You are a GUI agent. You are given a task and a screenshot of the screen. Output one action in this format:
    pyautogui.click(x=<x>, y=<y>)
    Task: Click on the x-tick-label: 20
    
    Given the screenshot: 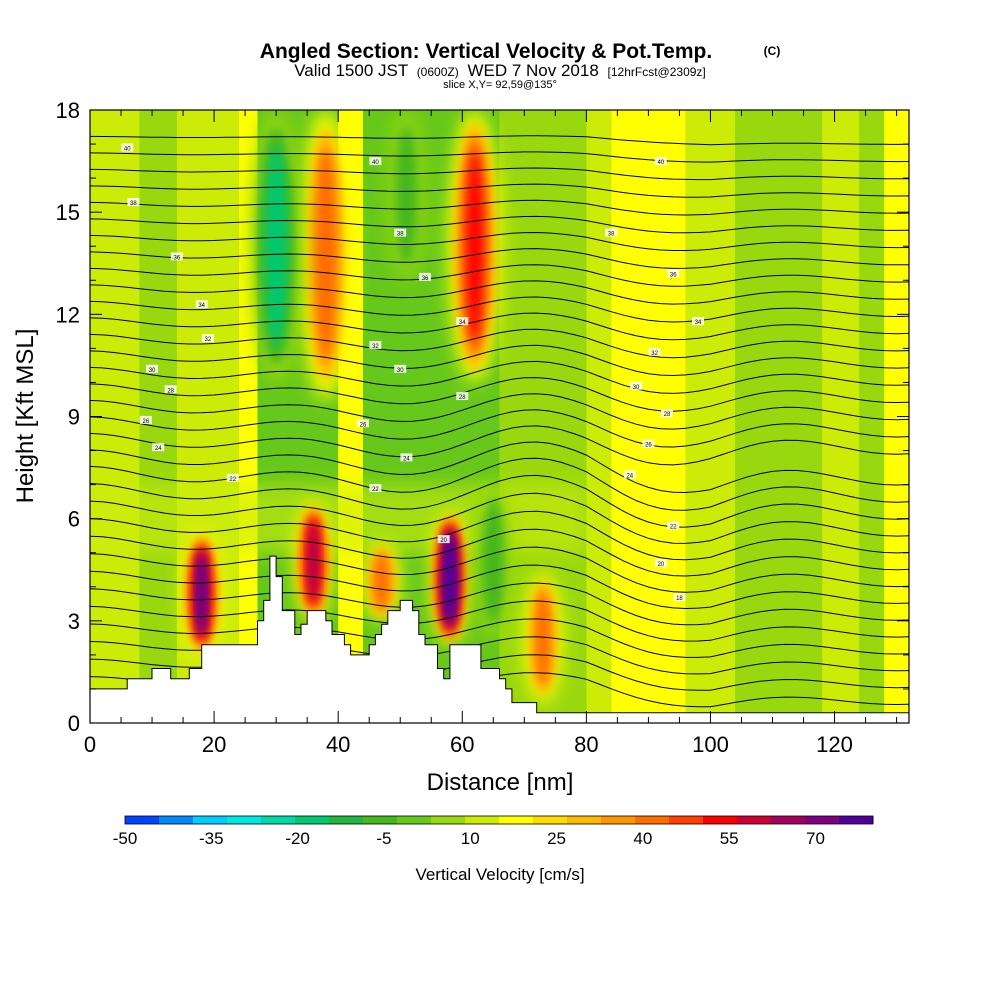 What is the action you would take?
    pyautogui.click(x=214, y=744)
    